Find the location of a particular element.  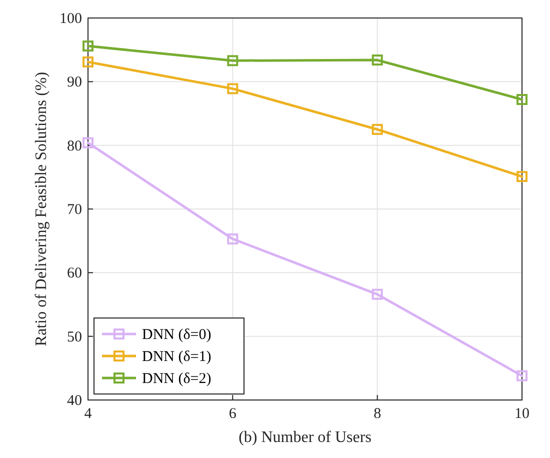

y-tick-label: 40 is located at coordinates (74, 401).